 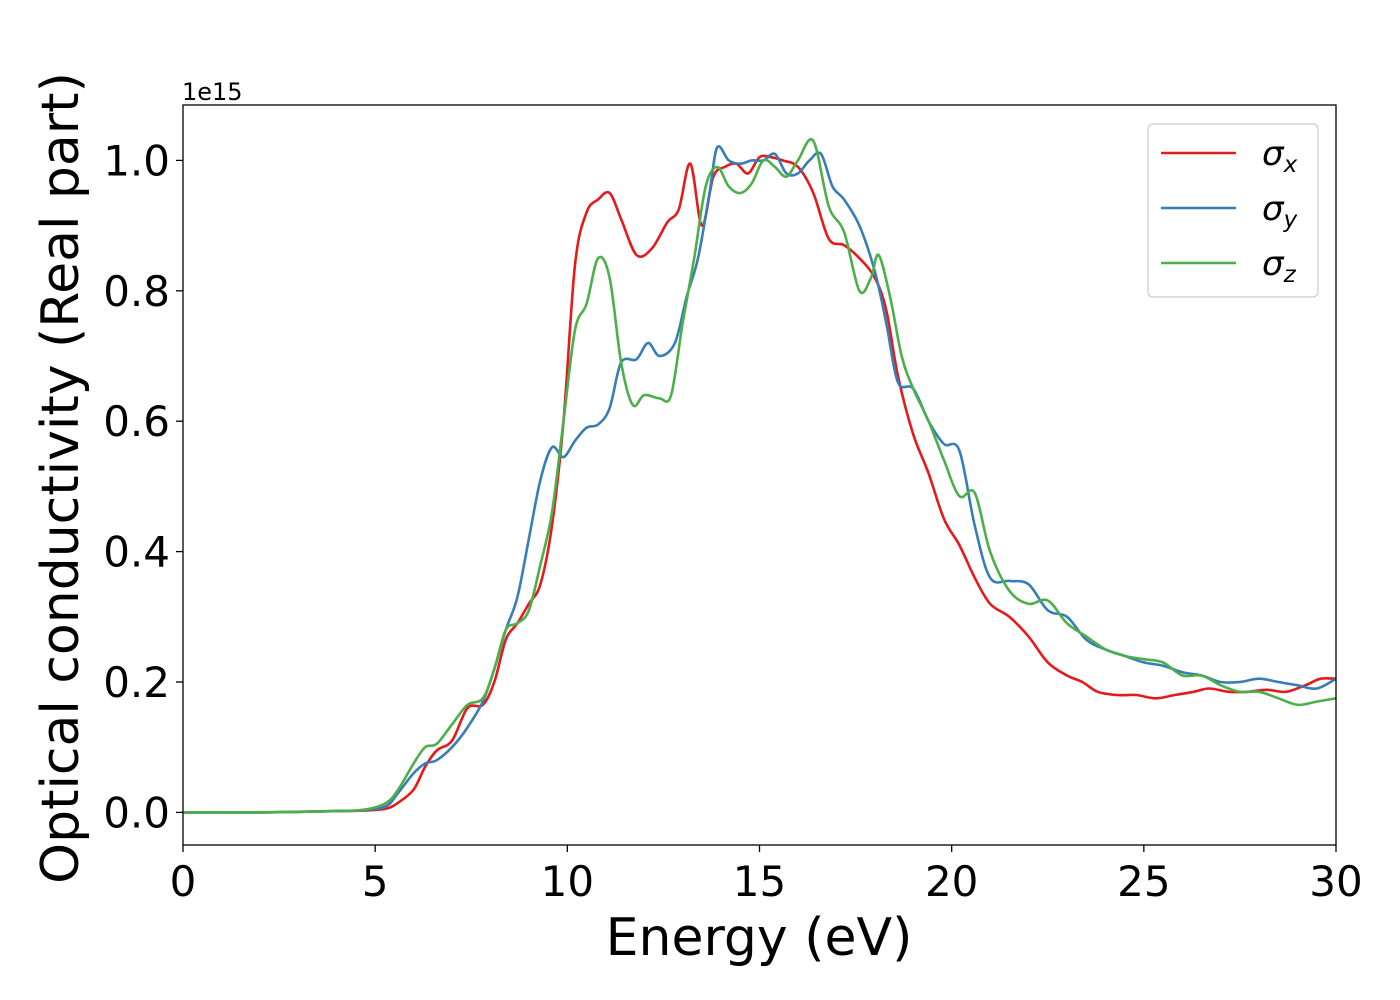 I want to click on x-axis-ticks: 0 5 10 15 20 25 30, so click(x=766, y=875).